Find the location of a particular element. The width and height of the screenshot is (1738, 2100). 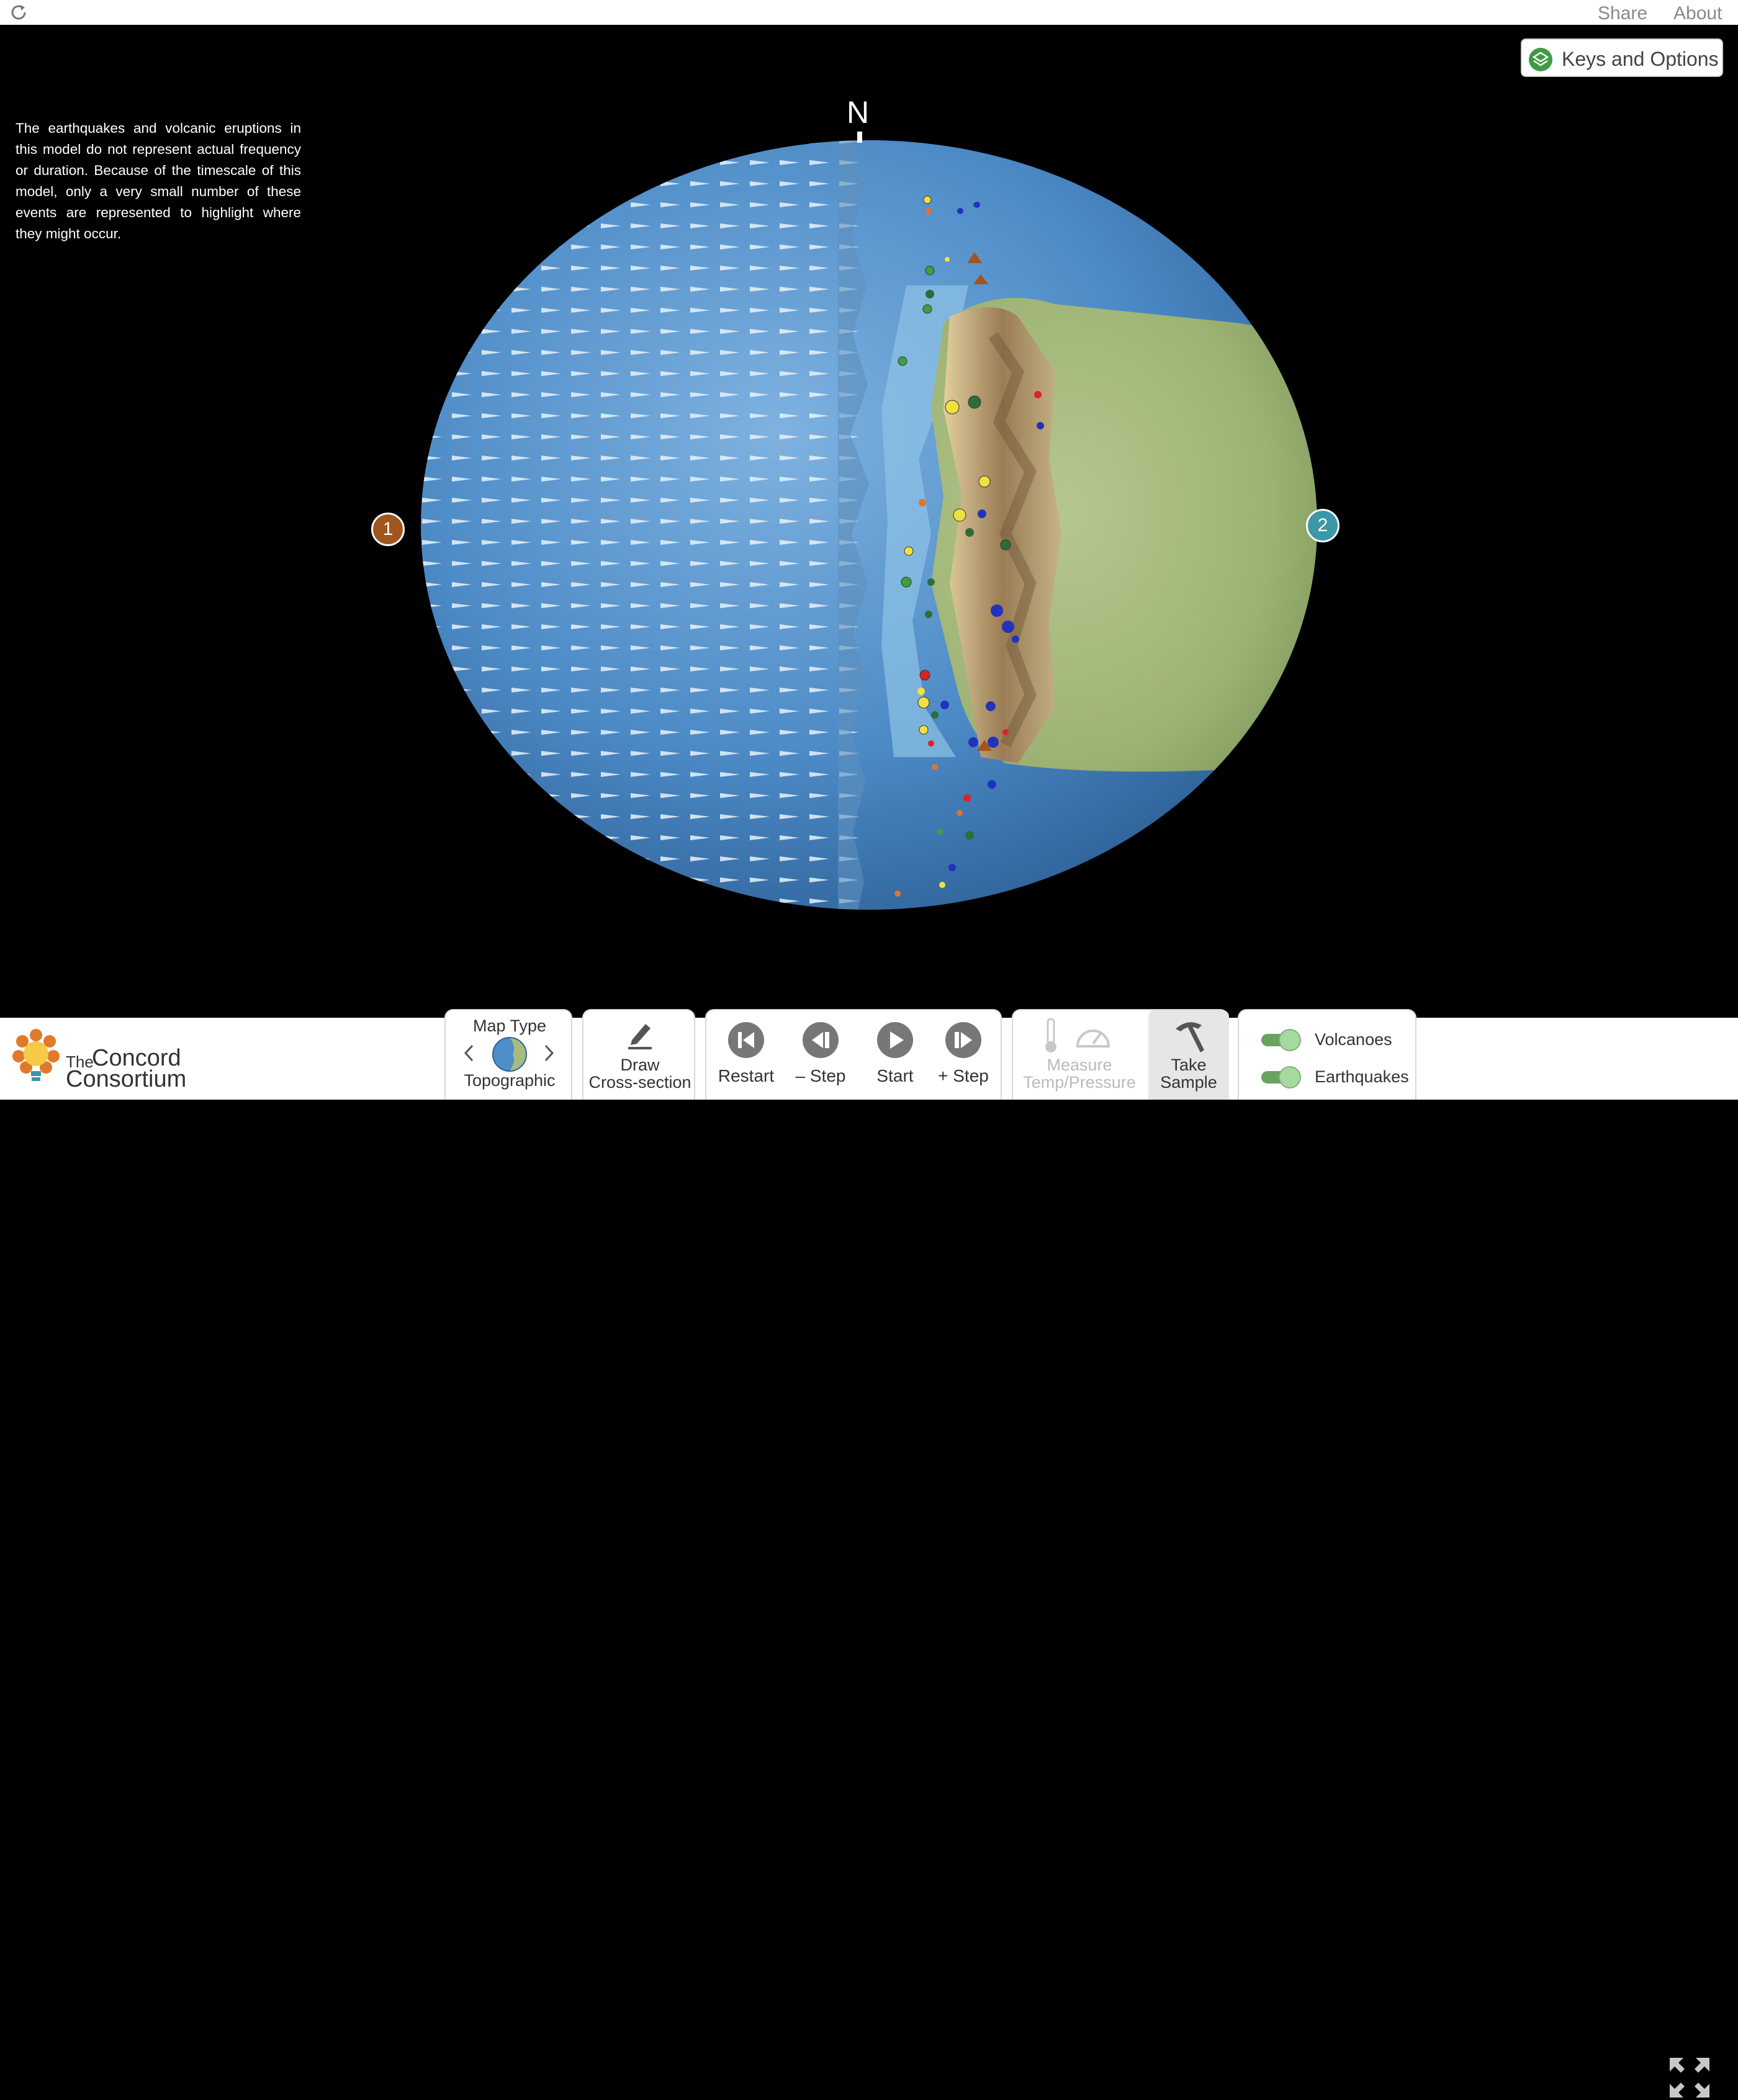

chevron-right-icon is located at coordinates (549, 1053).